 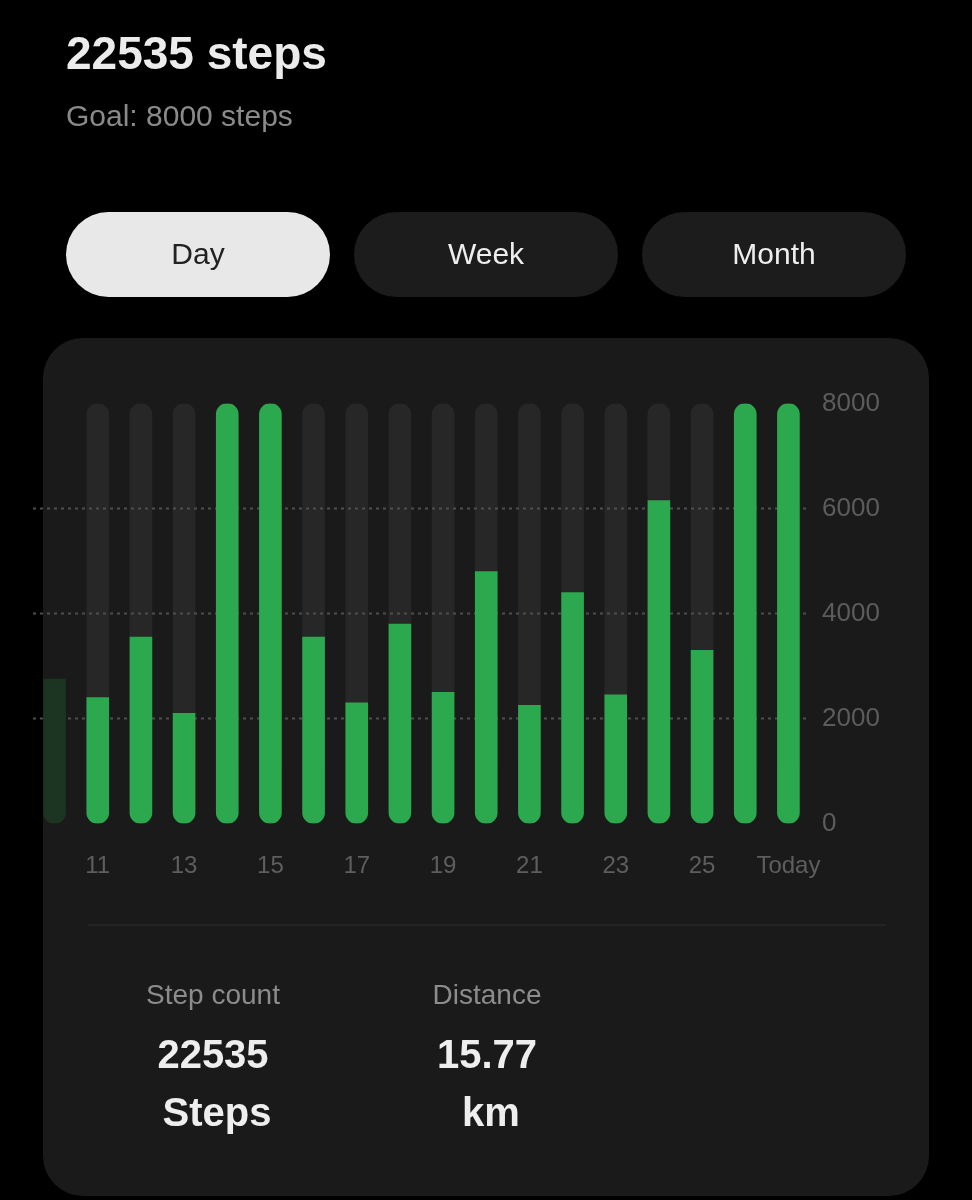 What do you see at coordinates (851, 716) in the screenshot?
I see `y-tick-label: 2000` at bounding box center [851, 716].